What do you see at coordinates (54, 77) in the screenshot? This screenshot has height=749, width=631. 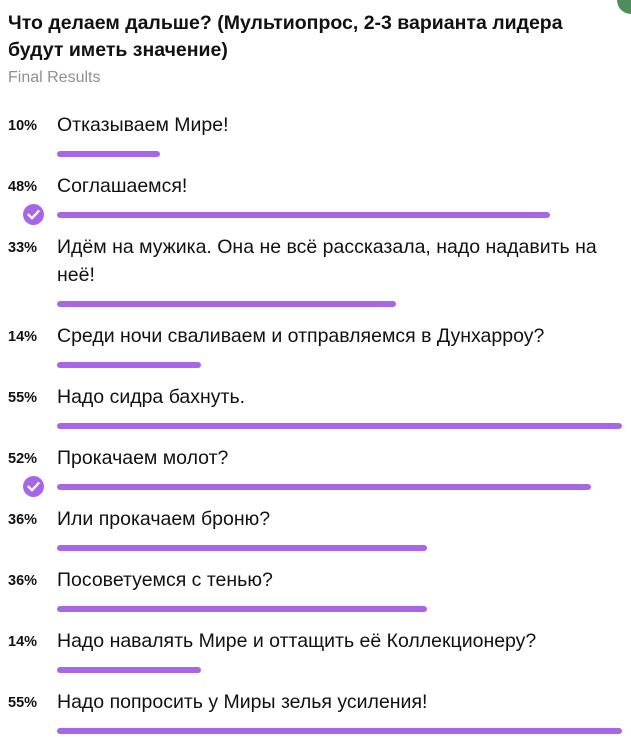 I see `poll-status: Final Results` at bounding box center [54, 77].